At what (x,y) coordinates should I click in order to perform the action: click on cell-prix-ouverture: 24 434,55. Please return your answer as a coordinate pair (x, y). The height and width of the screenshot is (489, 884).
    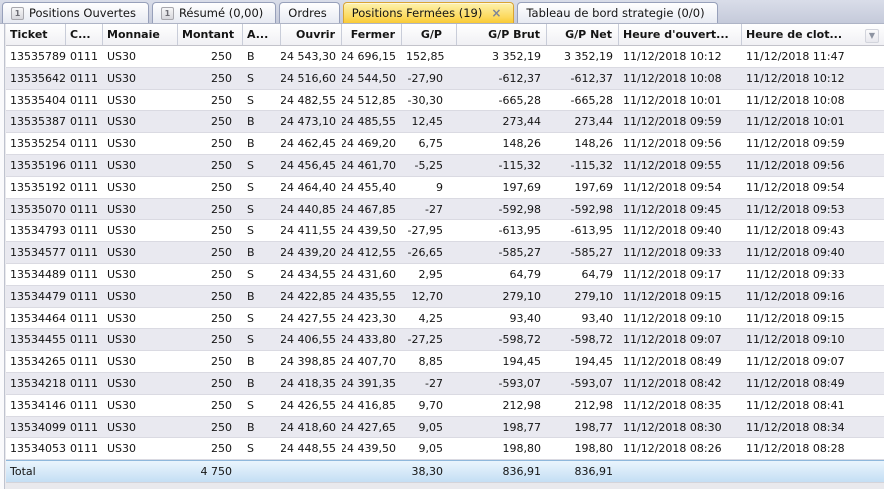
    Looking at the image, I should click on (311, 274).